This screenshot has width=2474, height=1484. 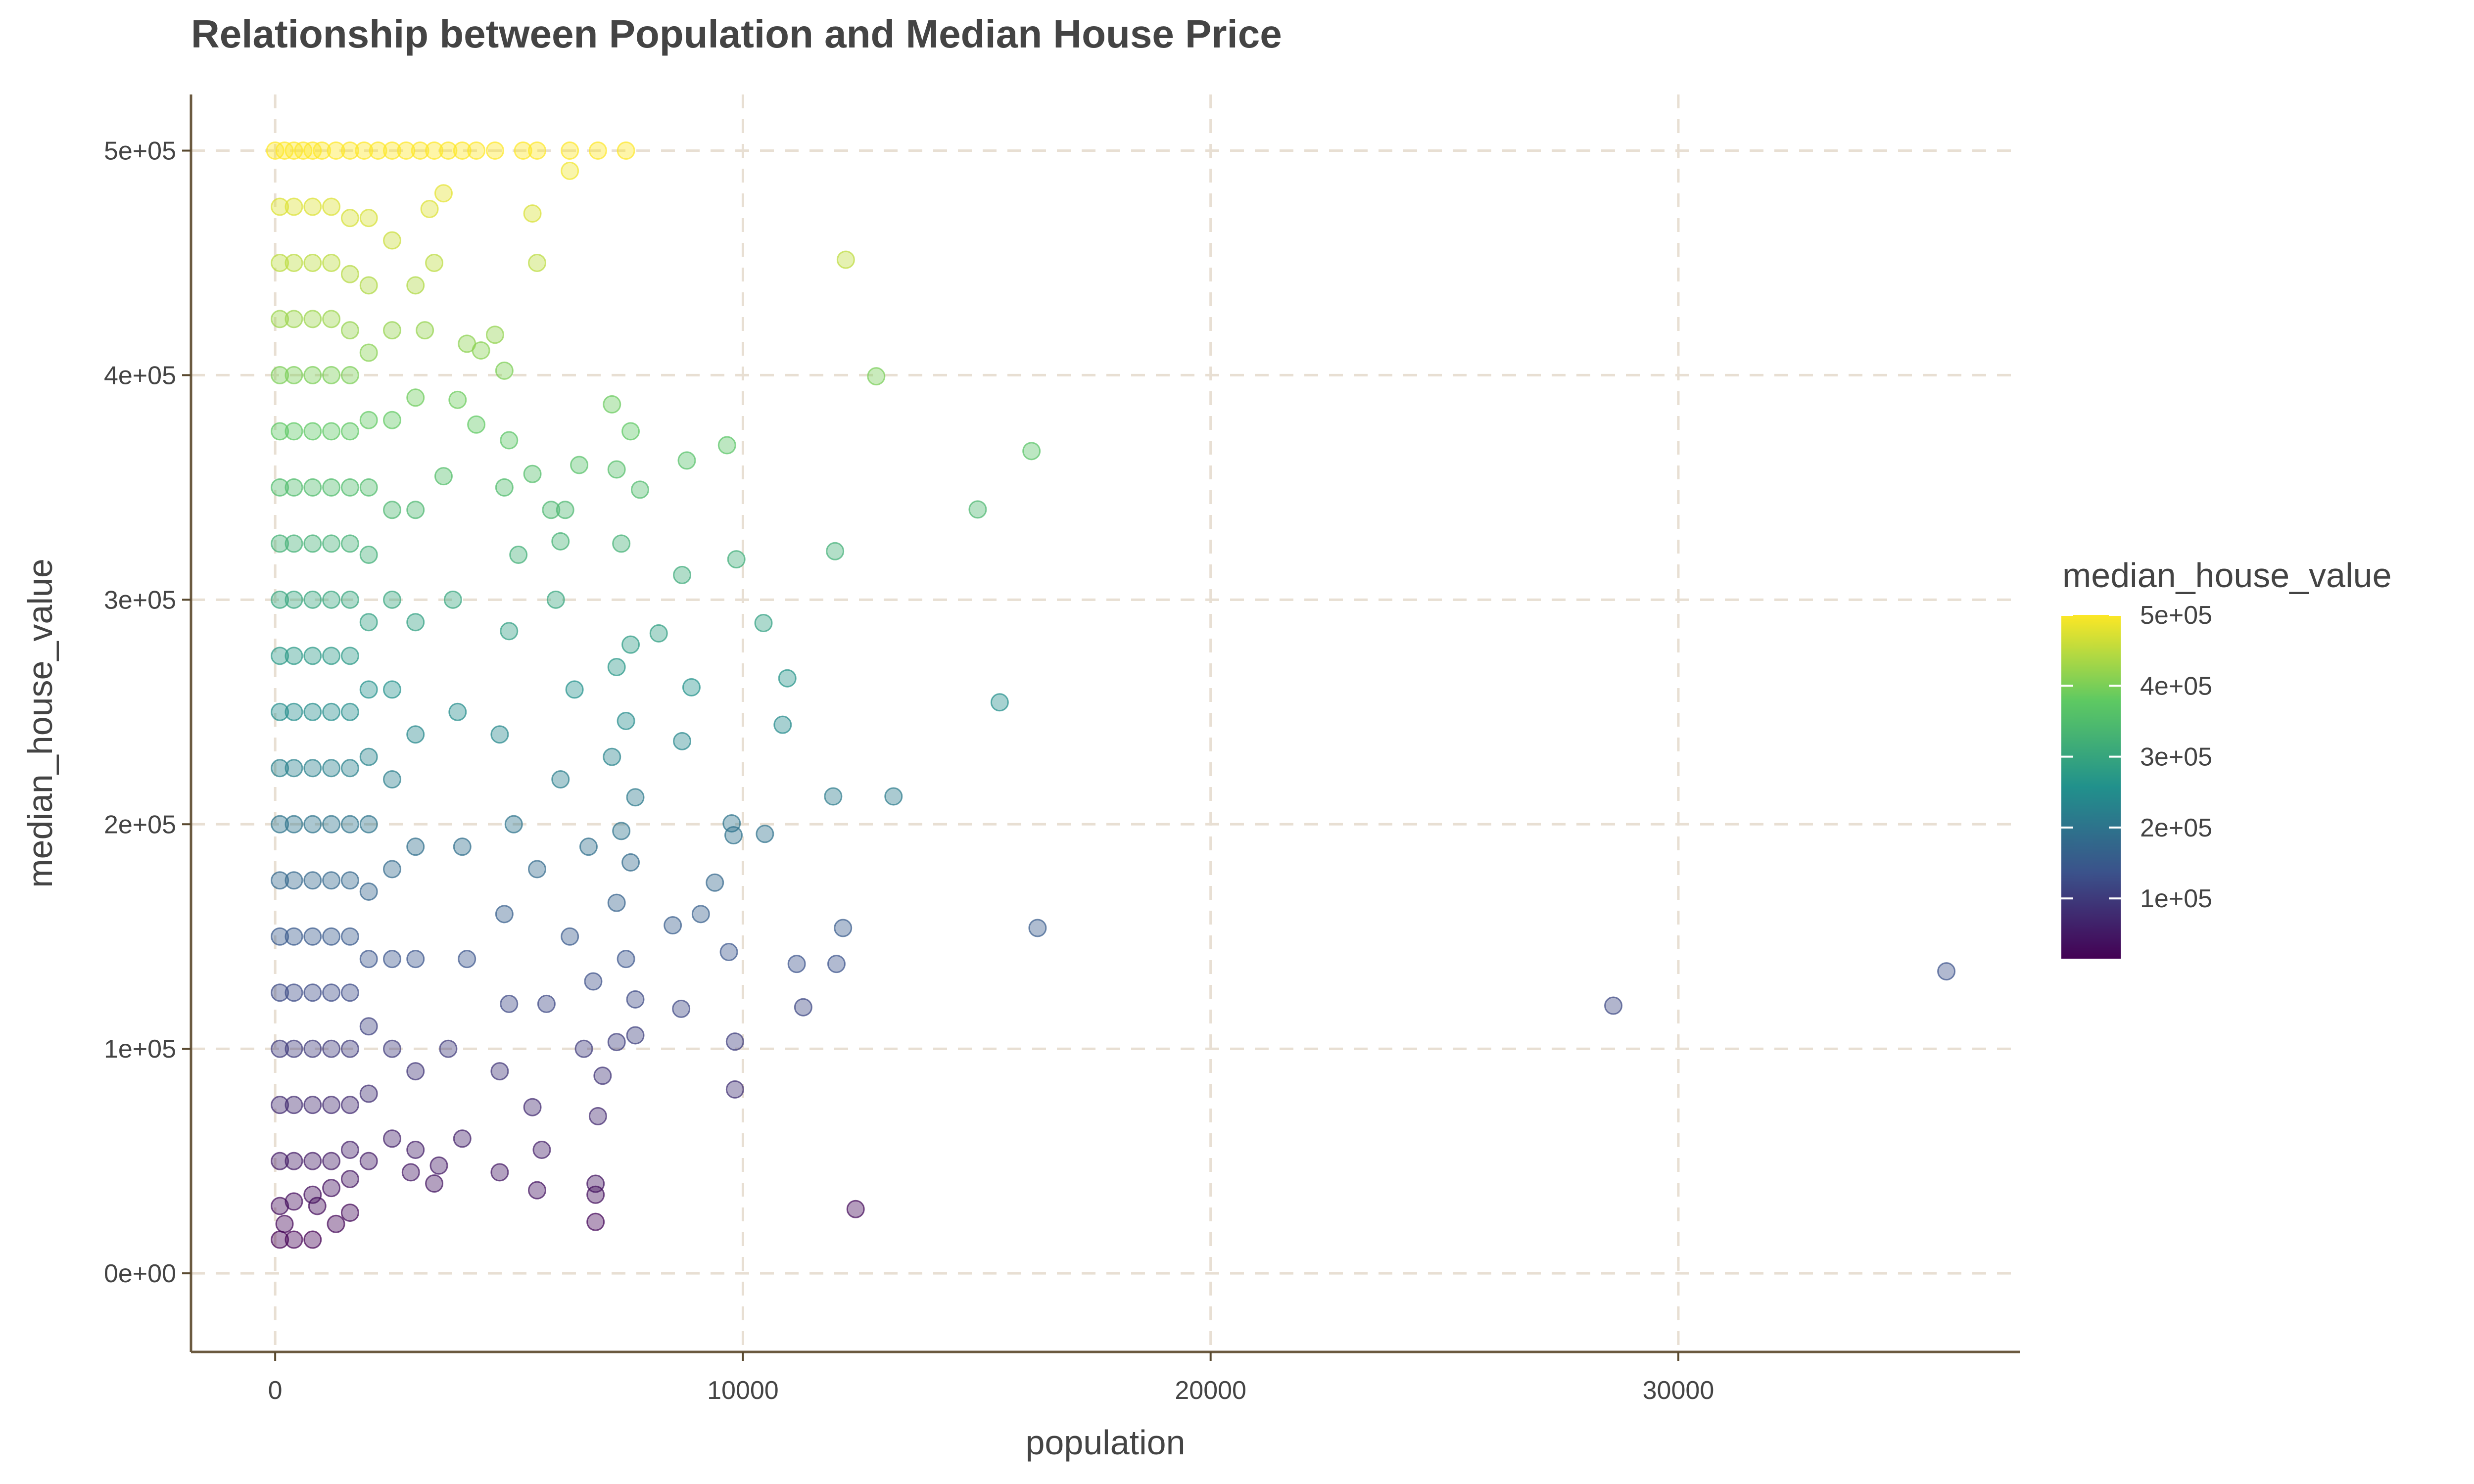 What do you see at coordinates (2091, 787) in the screenshot?
I see `colorbar` at bounding box center [2091, 787].